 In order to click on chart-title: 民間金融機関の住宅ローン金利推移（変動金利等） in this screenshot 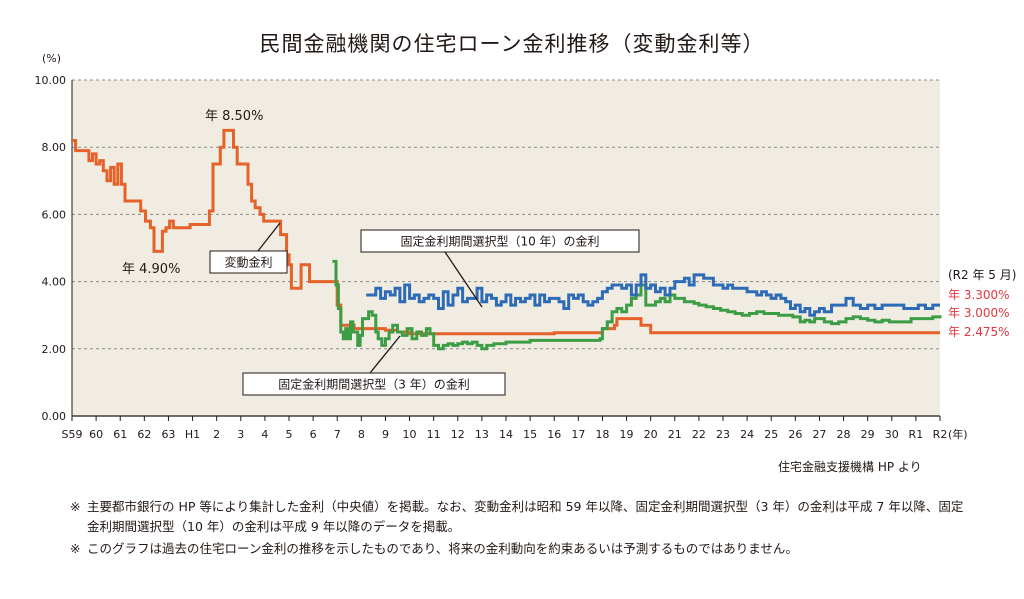, I will do `click(512, 44)`.